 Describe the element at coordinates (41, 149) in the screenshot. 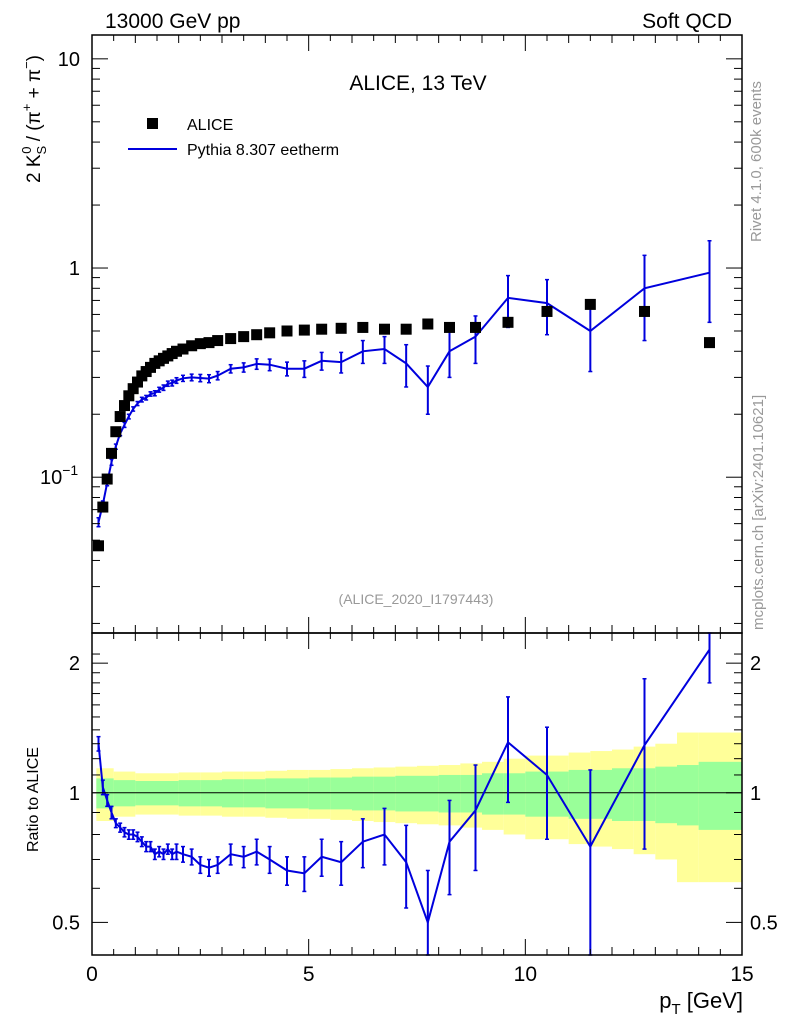

I see `ylabel-sub: S` at that location.